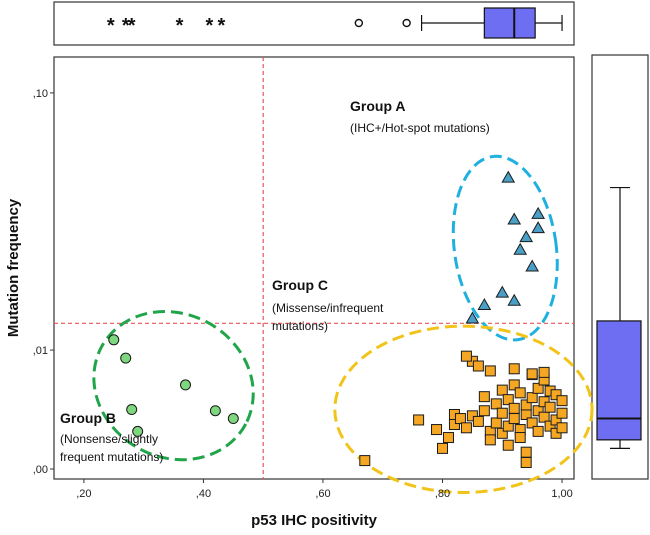 The image size is (650, 535). I want to click on group-b-description-line2: frequent mutations), so click(111, 457).